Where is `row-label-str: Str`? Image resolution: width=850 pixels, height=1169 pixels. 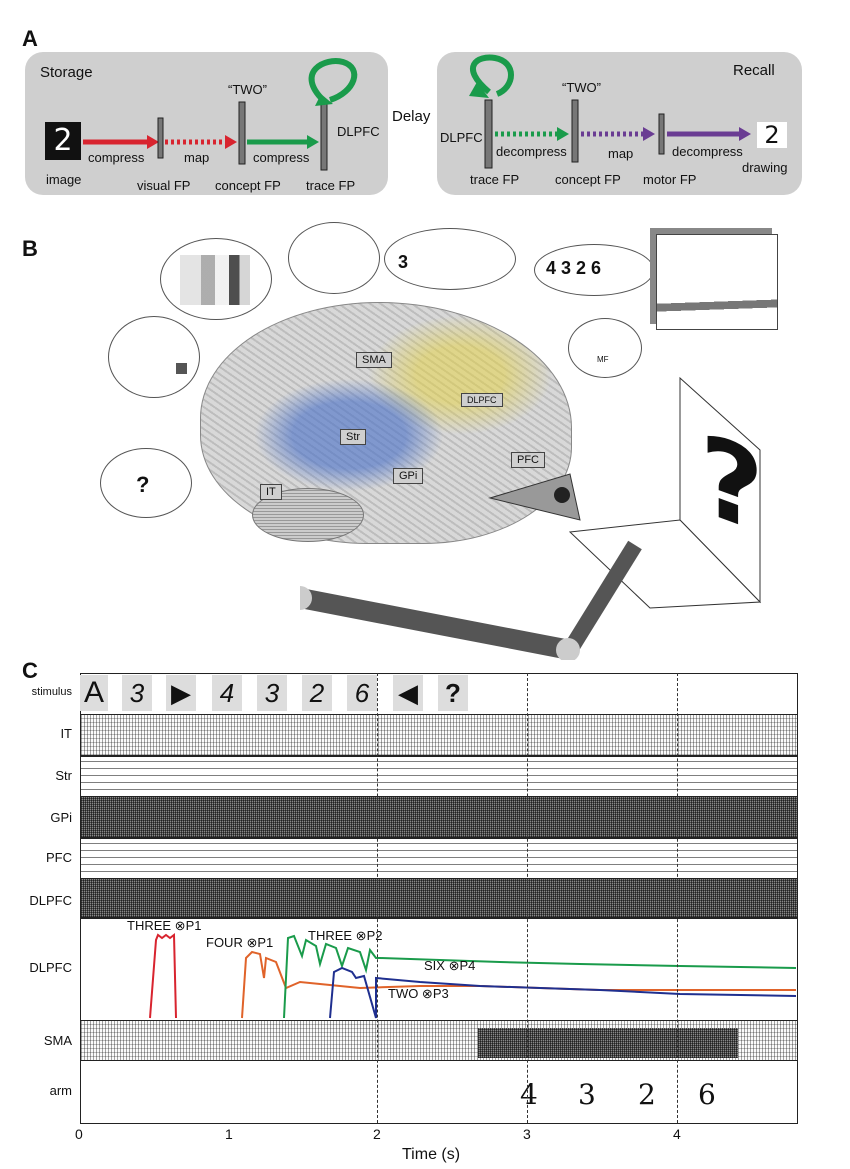
row-label-str: Str is located at coordinates (63, 775).